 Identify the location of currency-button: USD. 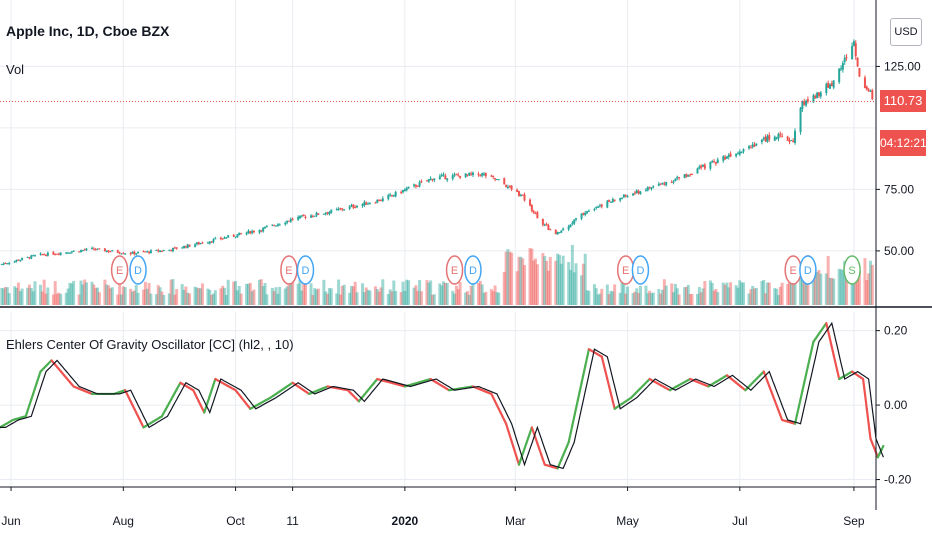
(906, 32).